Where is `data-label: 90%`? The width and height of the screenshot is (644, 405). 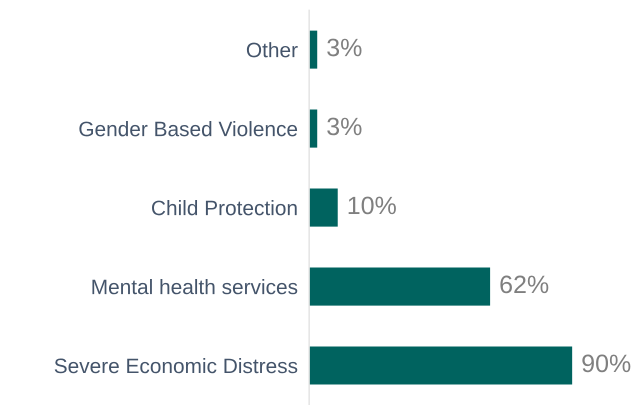 data-label: 90% is located at coordinates (606, 363).